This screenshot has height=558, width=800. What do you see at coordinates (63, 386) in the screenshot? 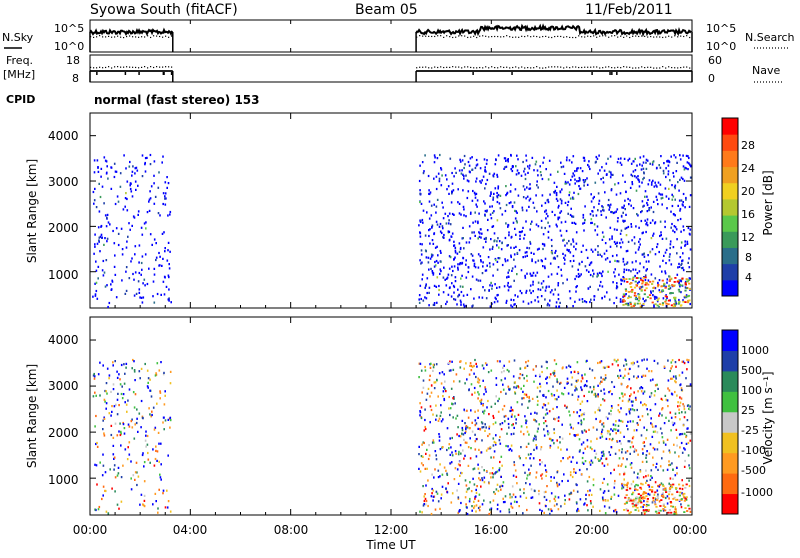
I see `velocity-ytick-3000: 3000` at bounding box center [63, 386].